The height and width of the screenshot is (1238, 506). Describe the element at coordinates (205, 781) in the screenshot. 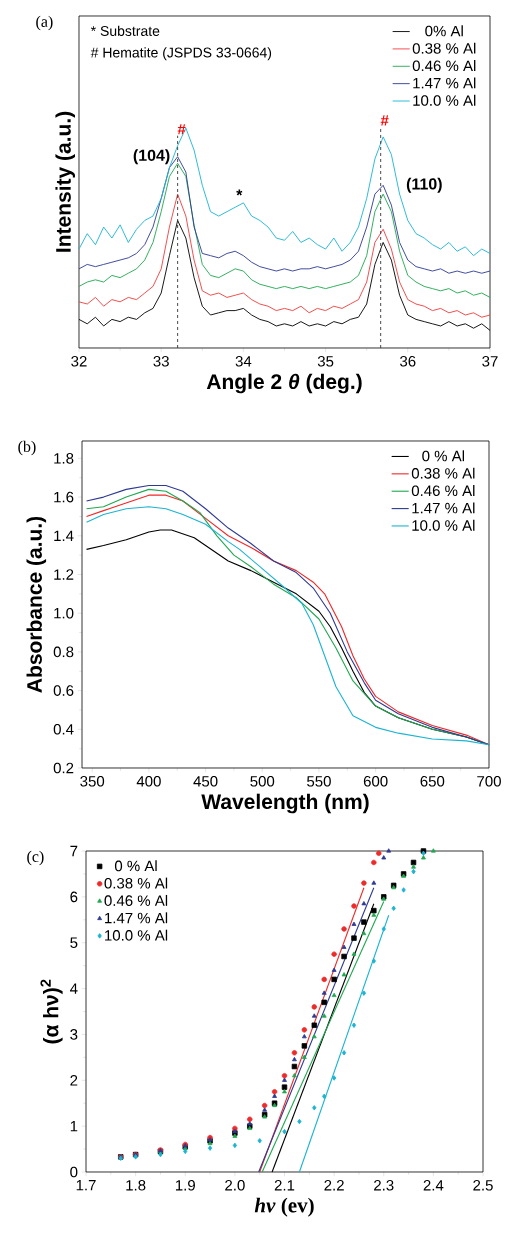

I see `x-tick-label: 450` at that location.